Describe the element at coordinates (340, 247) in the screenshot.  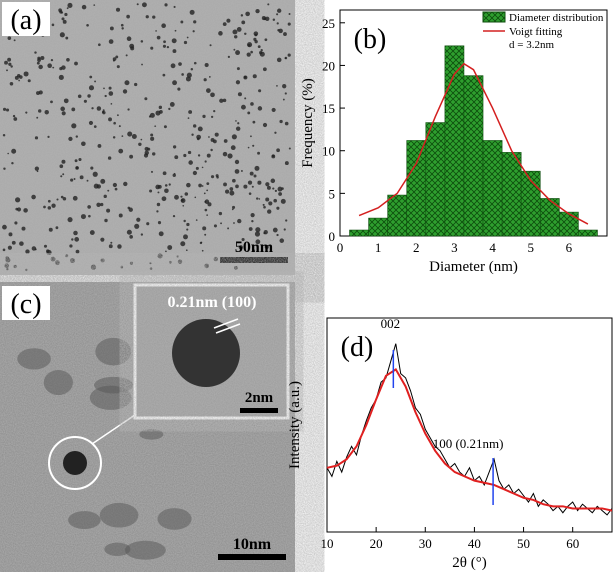
I see `x-tick-label: 0` at that location.